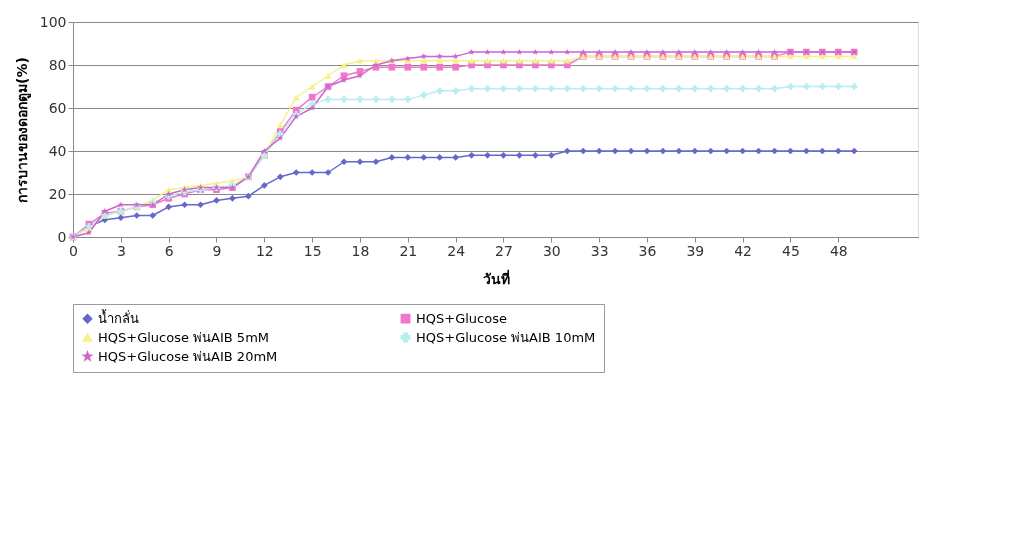  I want to click on x-tick-label: 33, so click(599, 250).